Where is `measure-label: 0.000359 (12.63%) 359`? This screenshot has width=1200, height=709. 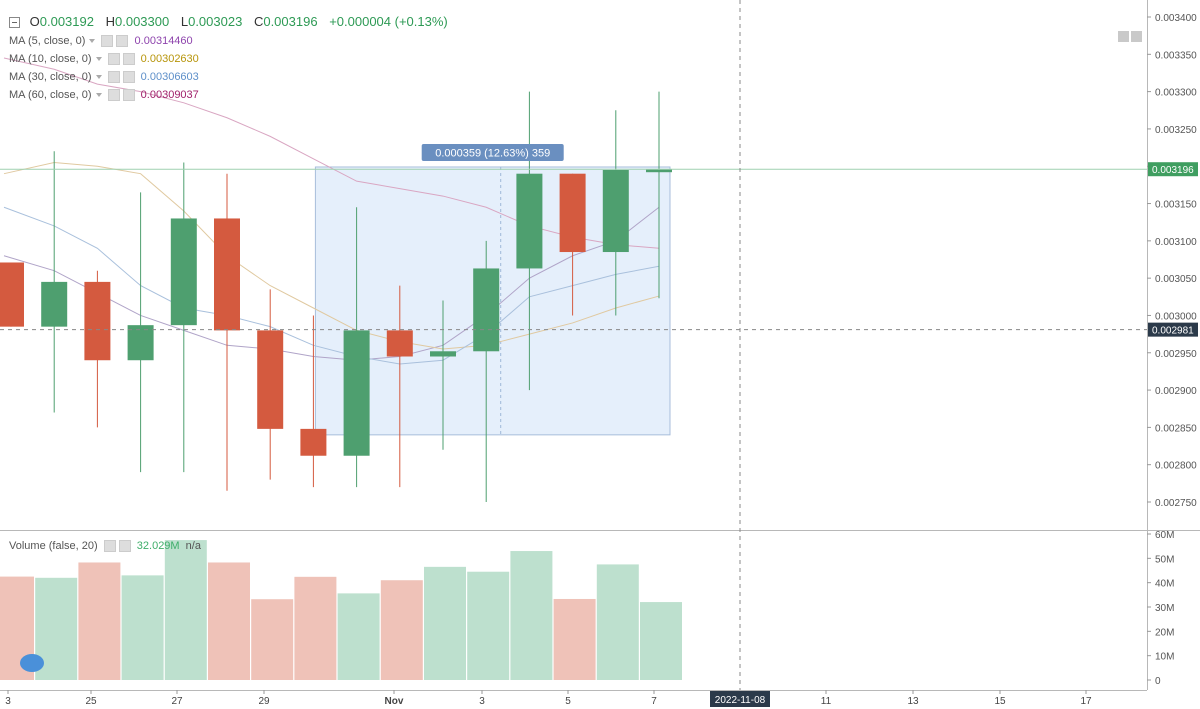
measure-label: 0.000359 (12.63%) 359 is located at coordinates (492, 153).